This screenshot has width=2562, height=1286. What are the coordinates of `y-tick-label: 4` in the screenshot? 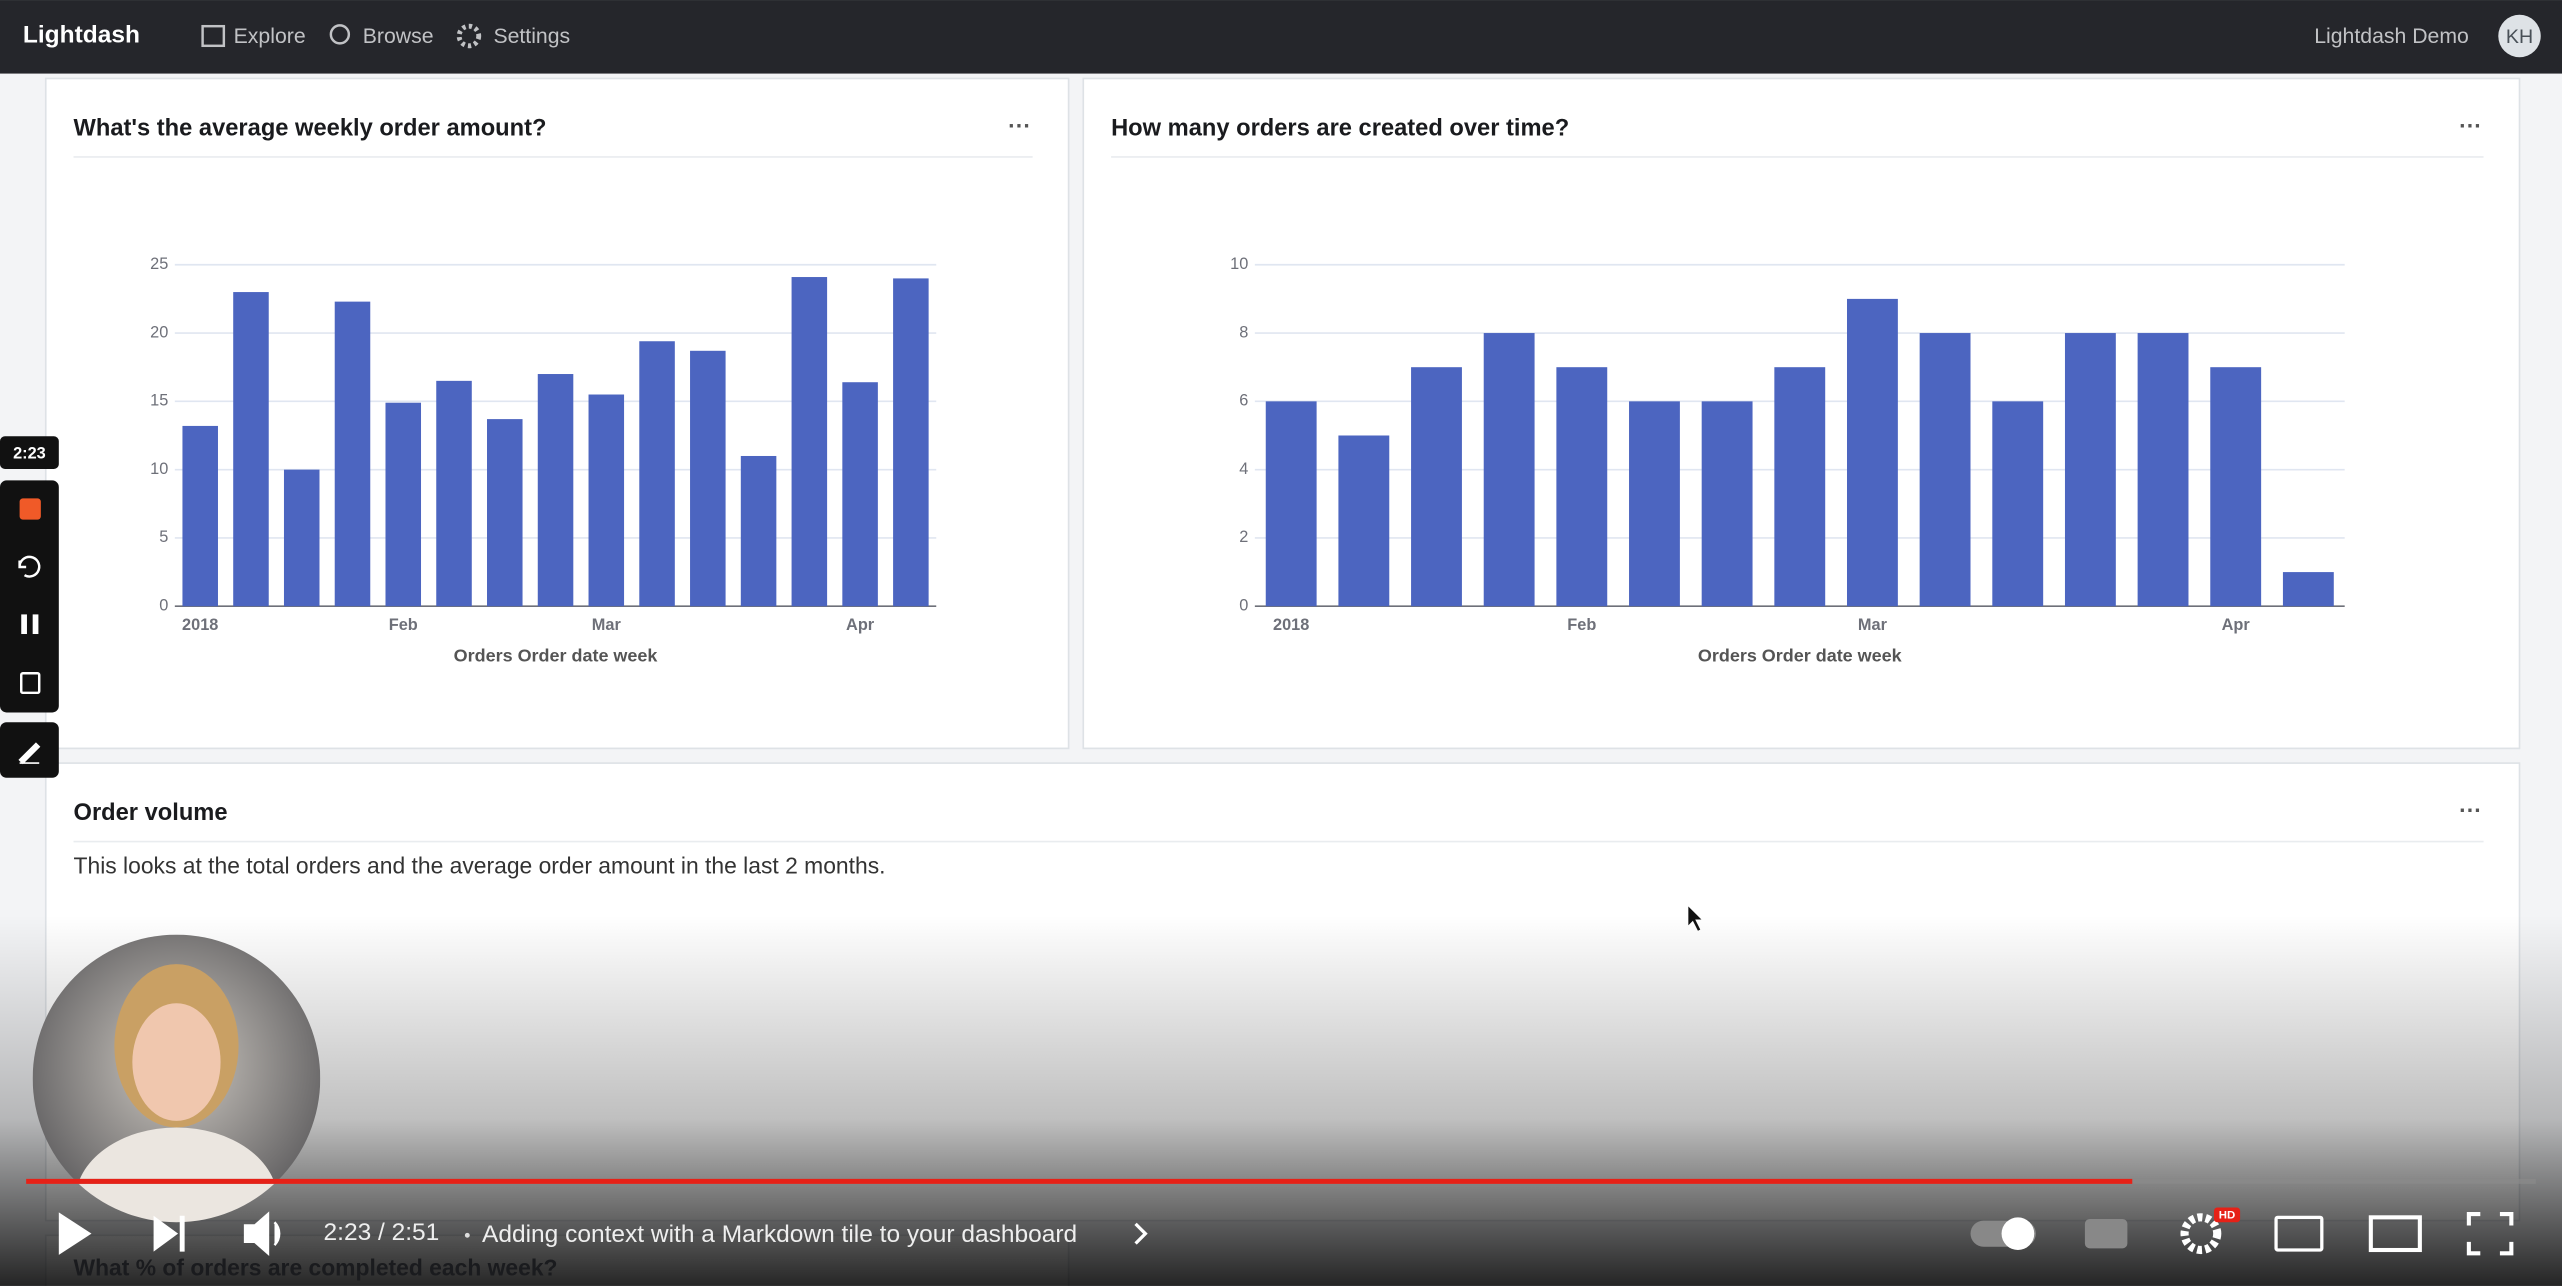 It's located at (1243, 469).